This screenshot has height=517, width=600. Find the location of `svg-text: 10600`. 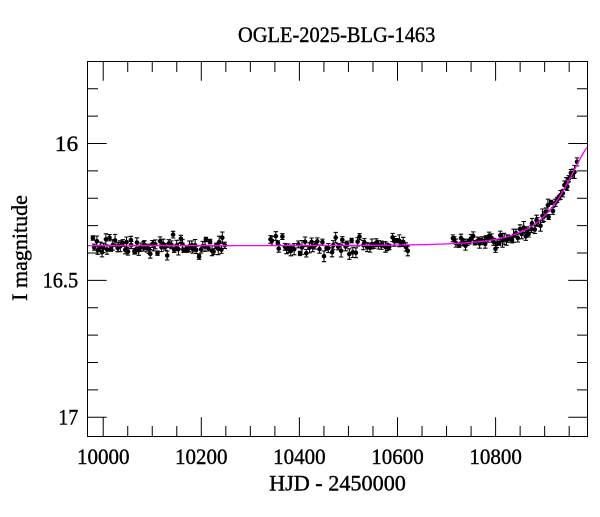

svg-text: 10600 is located at coordinates (397, 456).